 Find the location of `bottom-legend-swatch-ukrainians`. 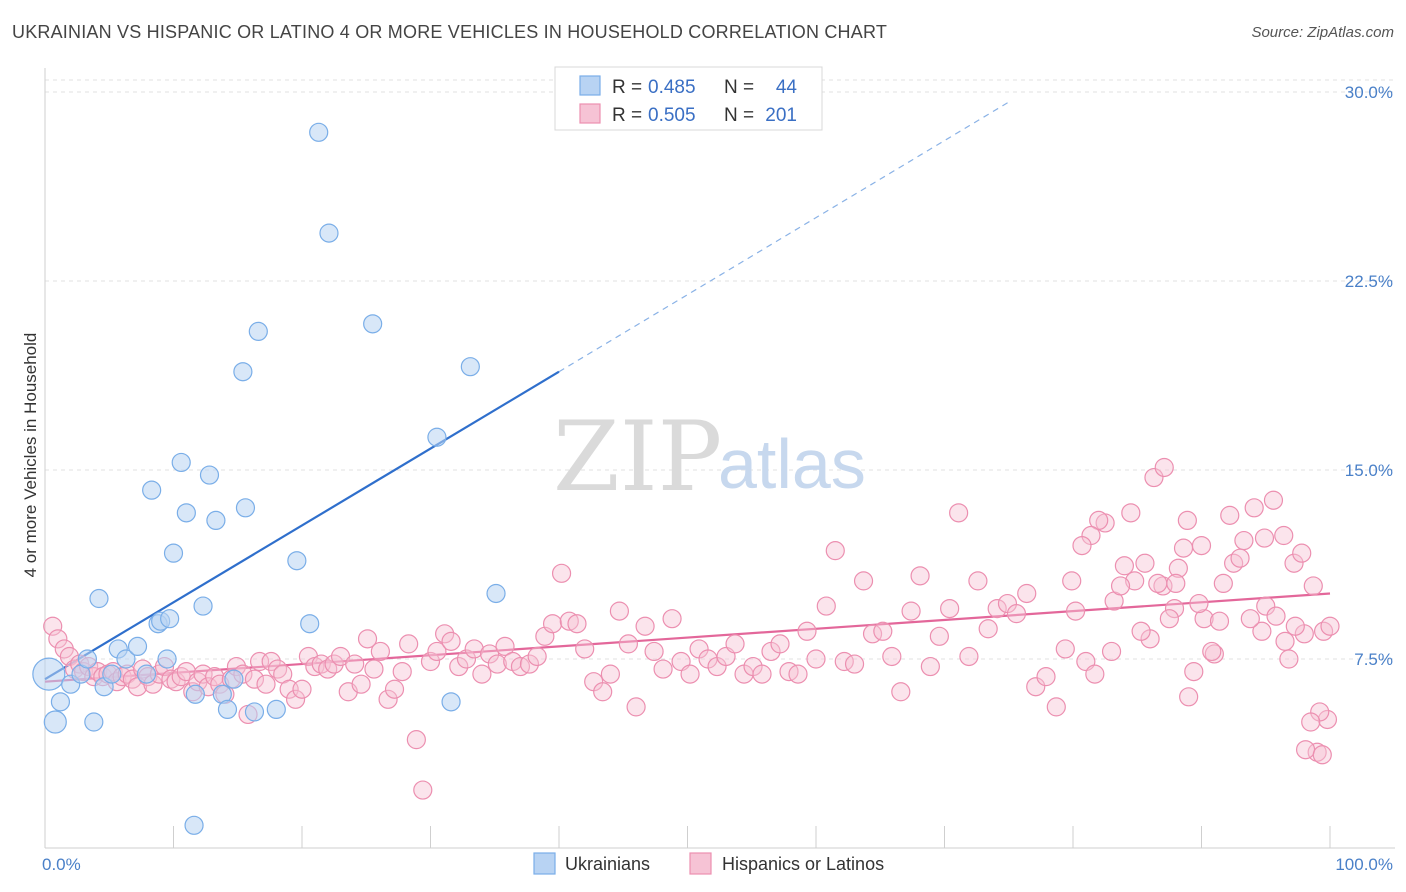

bottom-legend-swatch-ukrainians is located at coordinates (544, 863).